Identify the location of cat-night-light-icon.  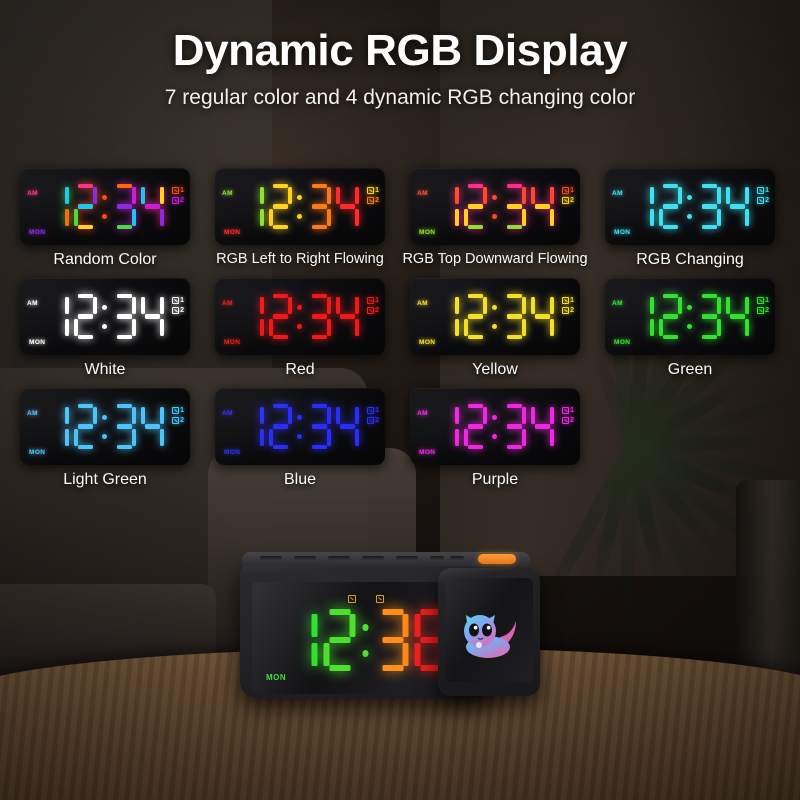
(490, 637).